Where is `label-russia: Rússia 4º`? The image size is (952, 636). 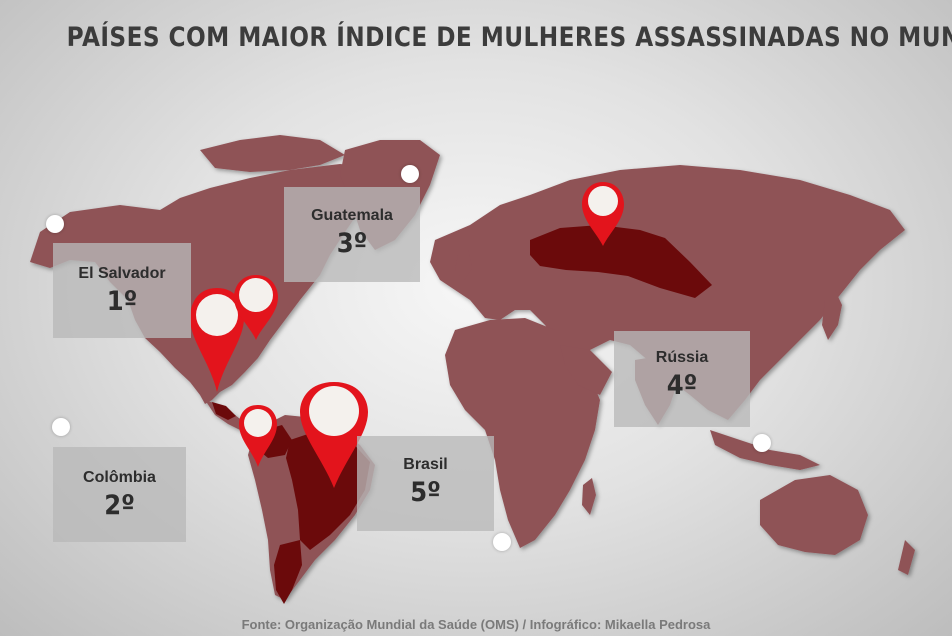
label-russia: Rússia 4º is located at coordinates (682, 379).